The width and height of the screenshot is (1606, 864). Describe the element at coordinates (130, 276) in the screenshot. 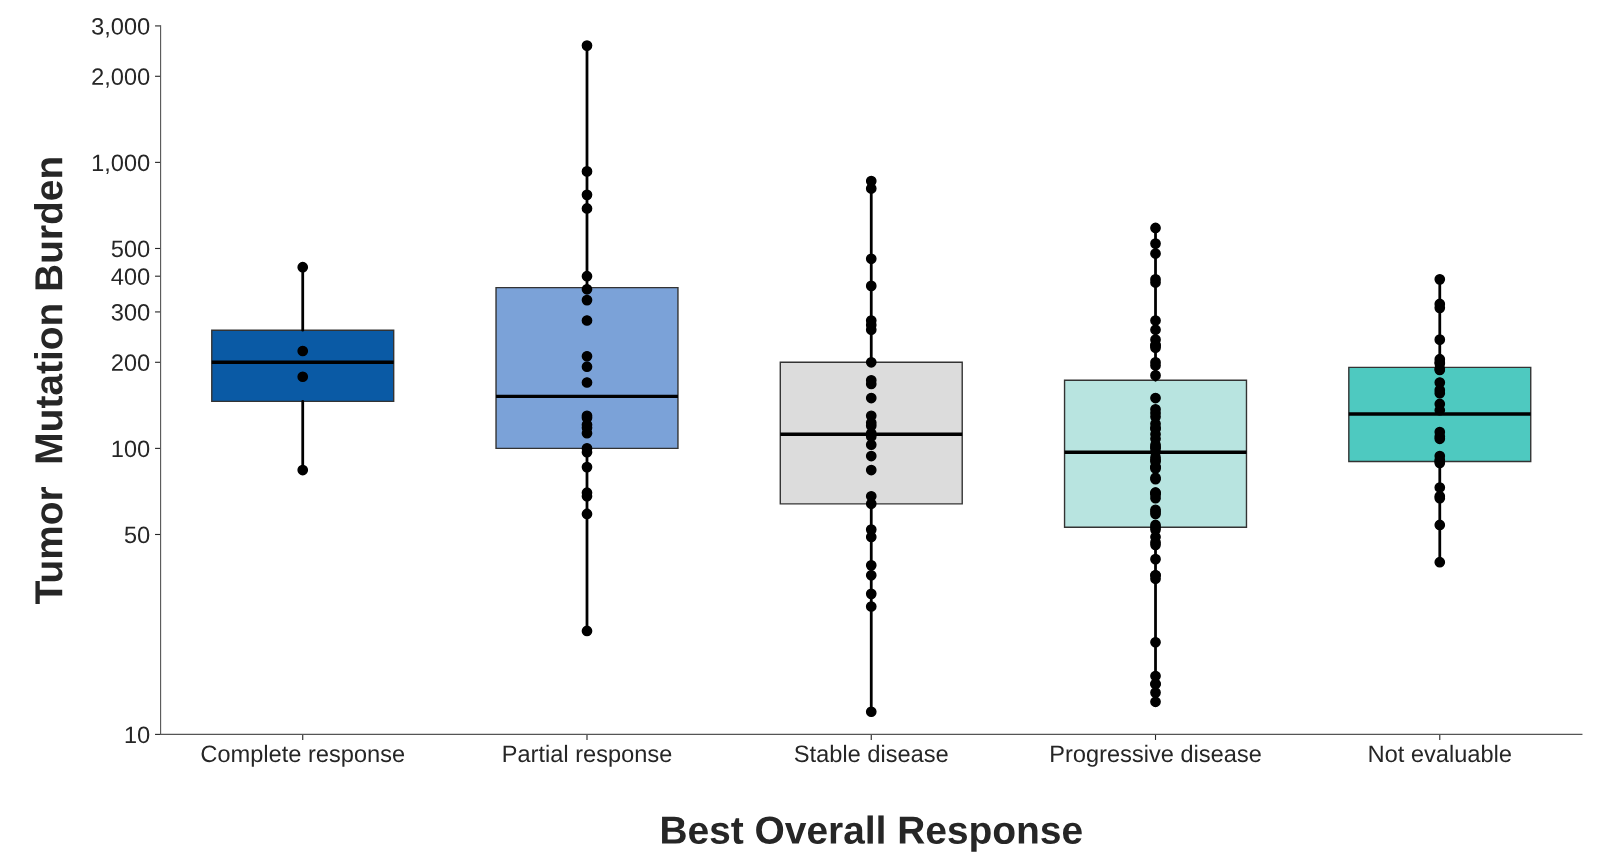

I see `y-tick-label: 400` at that location.